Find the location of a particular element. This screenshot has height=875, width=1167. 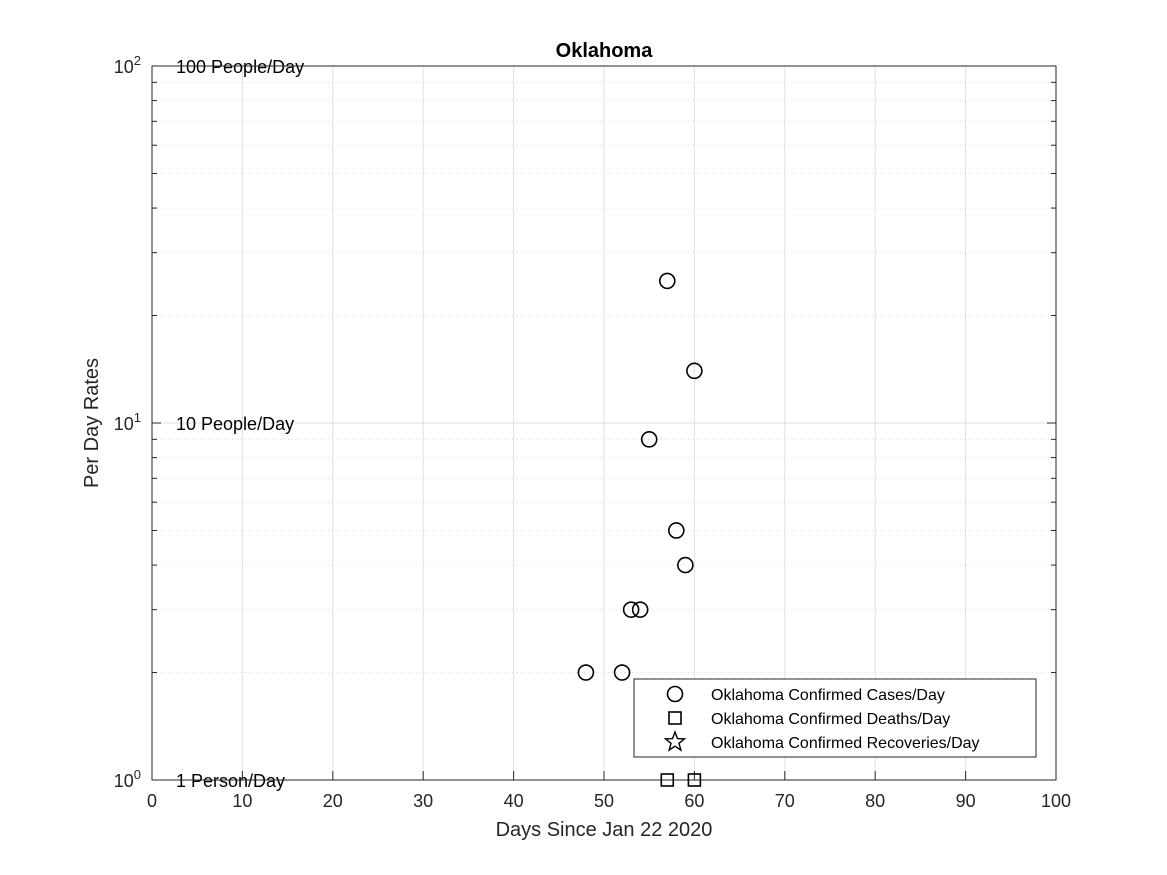

x-tick-label: 90 is located at coordinates (966, 801).